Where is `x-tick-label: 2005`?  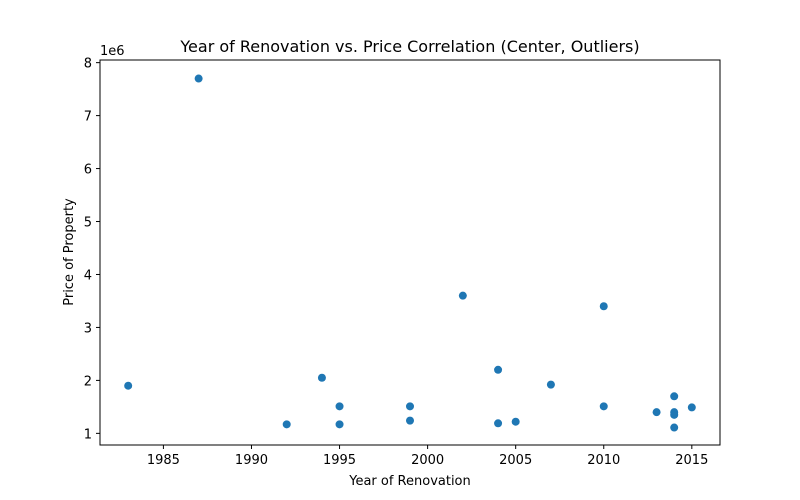 x-tick-label: 2005 is located at coordinates (515, 460).